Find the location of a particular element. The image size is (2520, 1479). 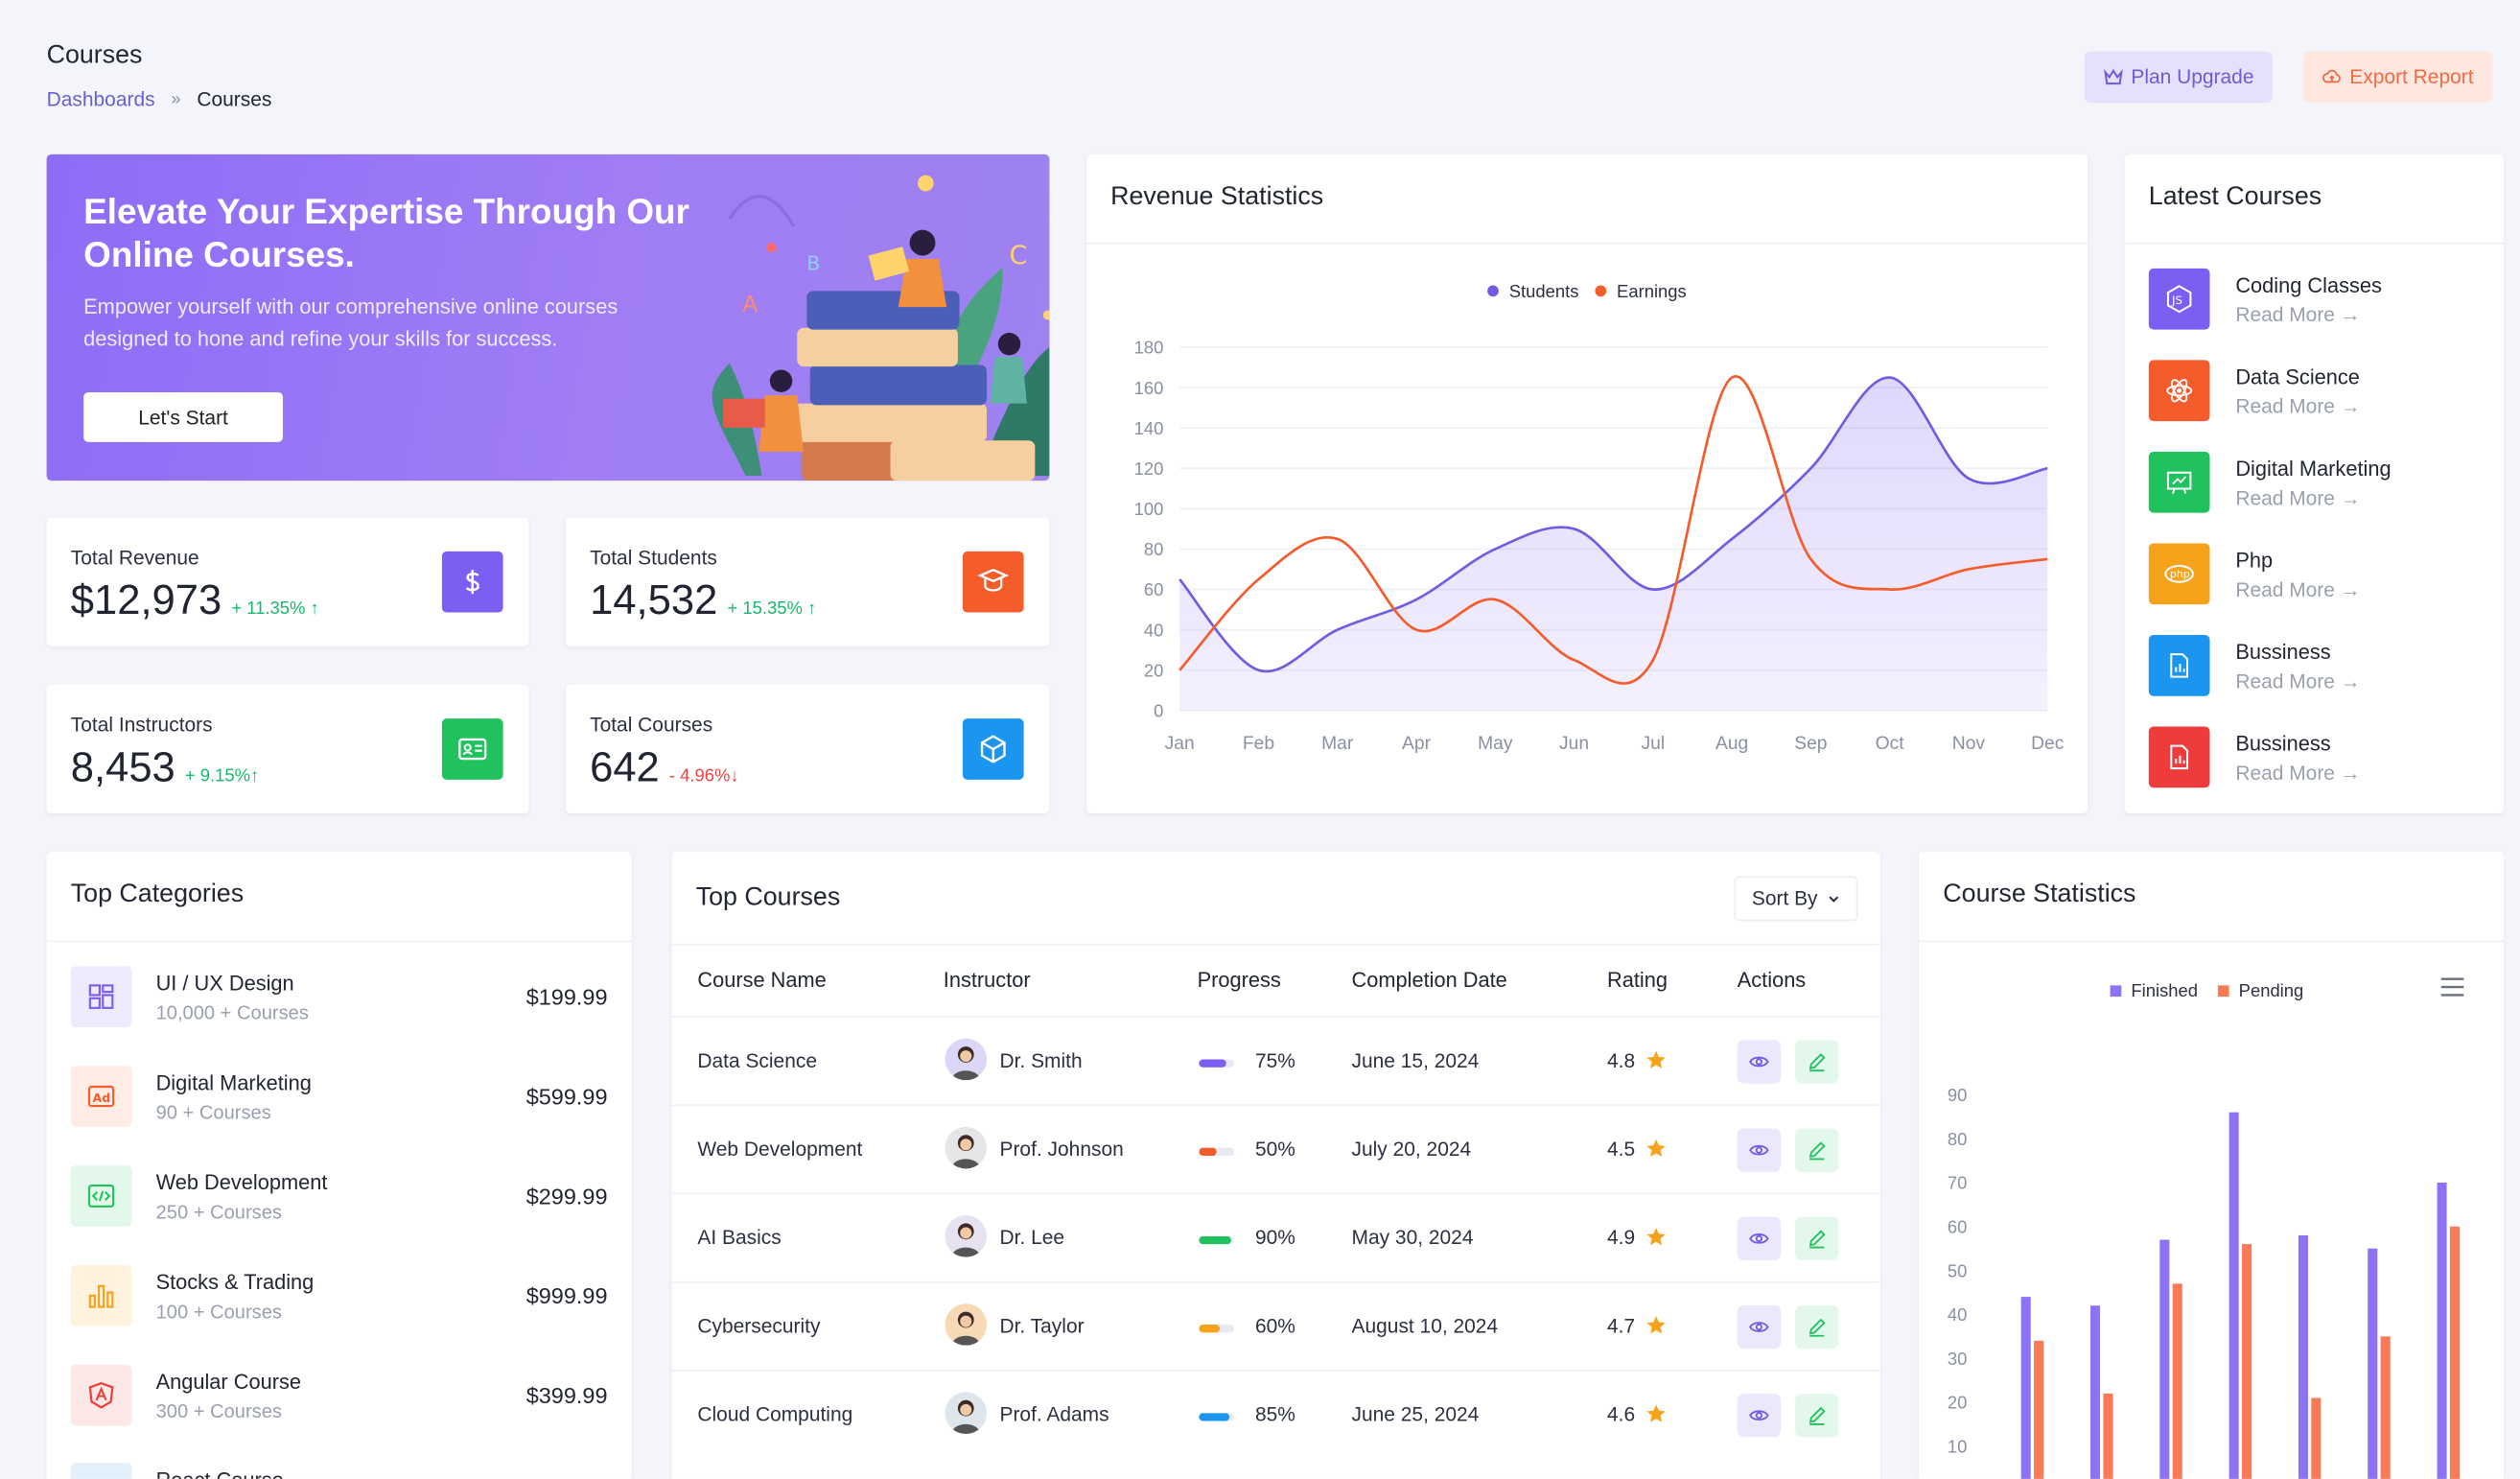

latest-course-item: Digital Marketing Read More → is located at coordinates (2309, 483).